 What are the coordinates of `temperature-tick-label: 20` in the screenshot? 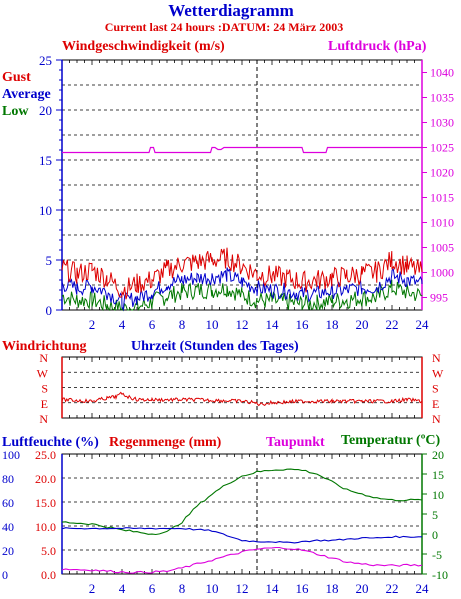 It's located at (438, 455).